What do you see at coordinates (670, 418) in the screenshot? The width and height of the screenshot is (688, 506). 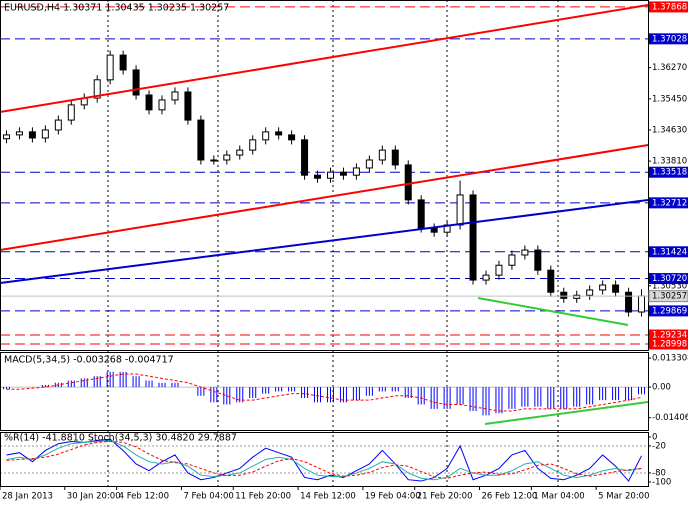 I see `y-tick-label: -0.01406` at bounding box center [670, 418].